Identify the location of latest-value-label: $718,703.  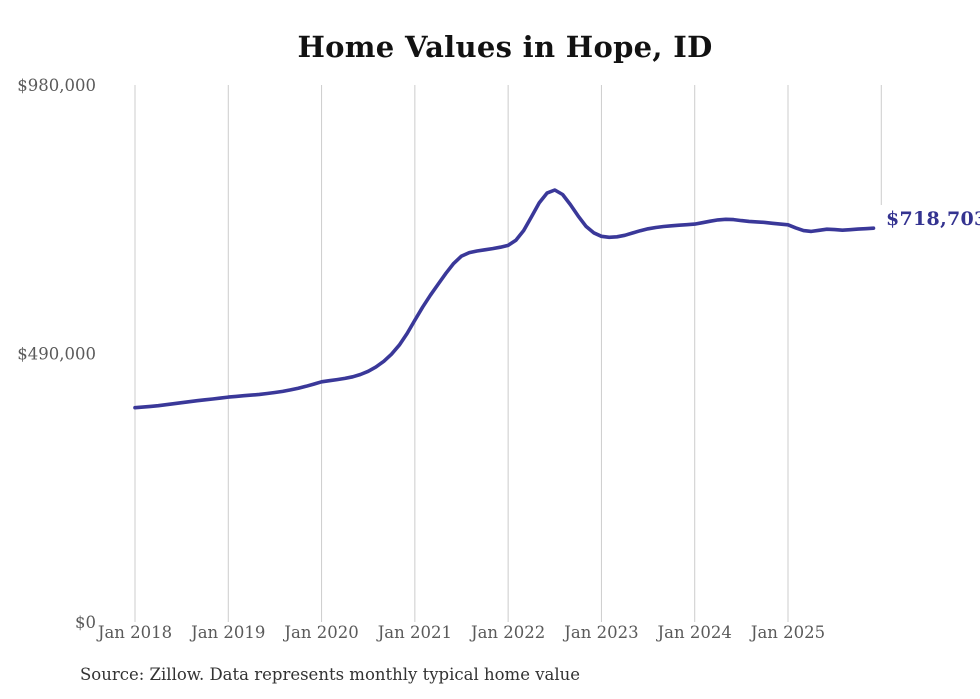
(933, 219).